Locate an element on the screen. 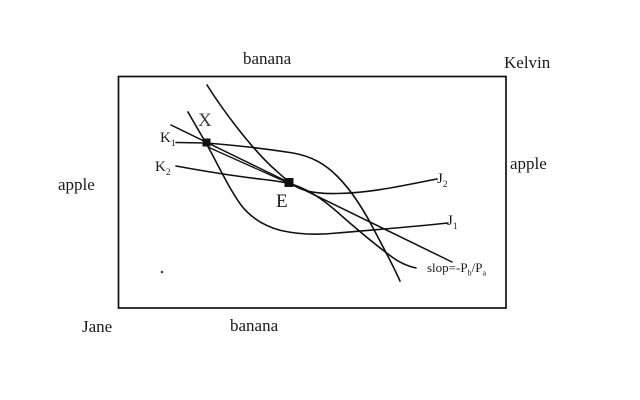 This screenshot has height=400, width=640. x-to-e-chord is located at coordinates (248, 165).